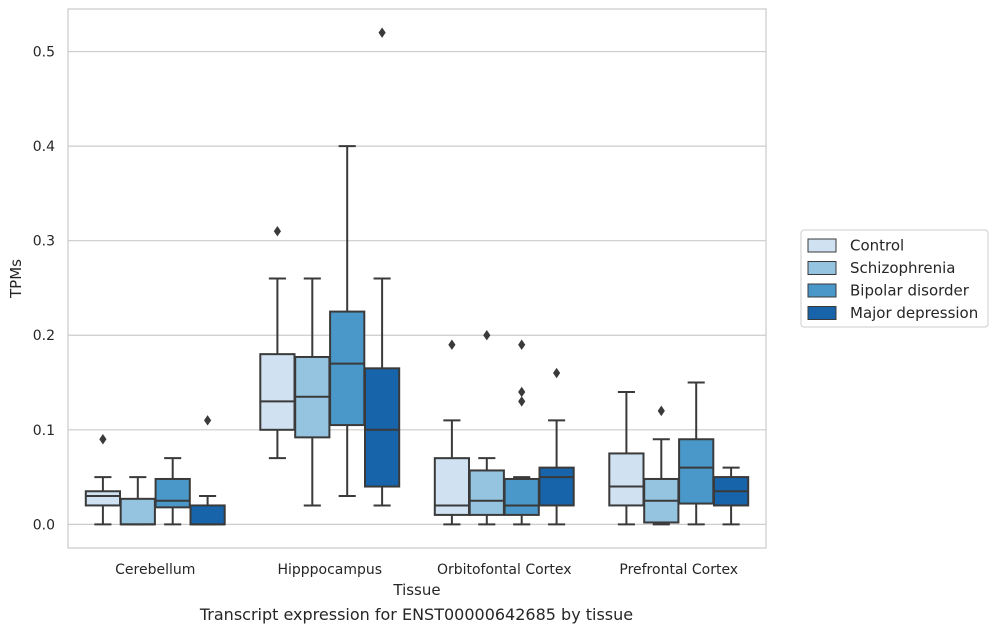 This screenshot has width=997, height=634. What do you see at coordinates (416, 590) in the screenshot?
I see `x-axis-label: Tissue` at bounding box center [416, 590].